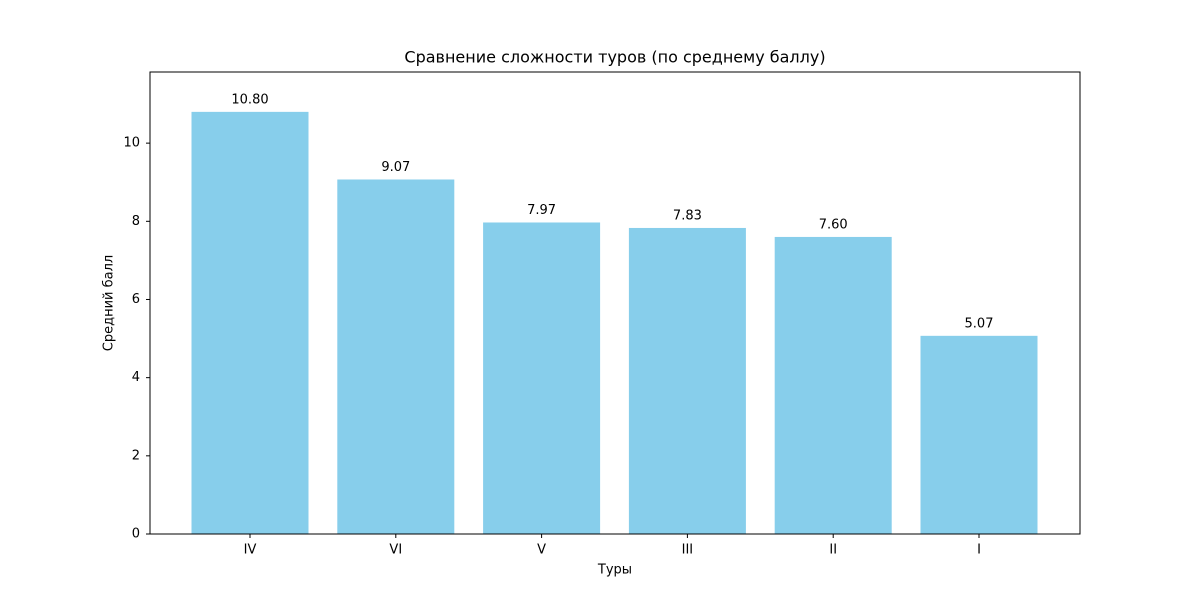 This screenshot has height=600, width=1200. What do you see at coordinates (614, 570) in the screenshot?
I see `x-axis-label: Туры` at bounding box center [614, 570].